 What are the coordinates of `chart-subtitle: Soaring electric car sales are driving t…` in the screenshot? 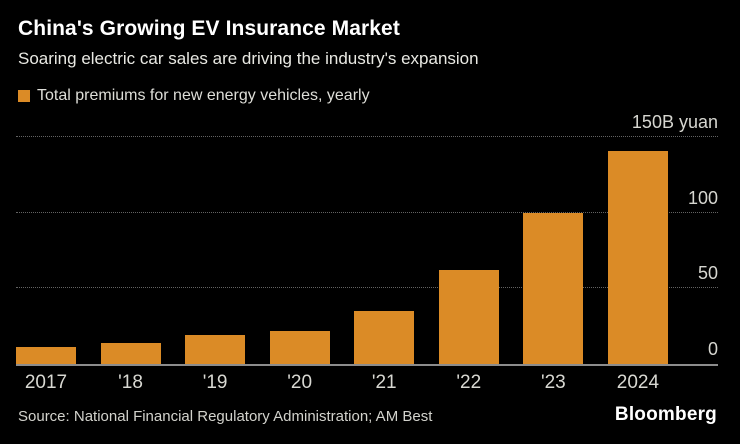 It's located at (248, 58).